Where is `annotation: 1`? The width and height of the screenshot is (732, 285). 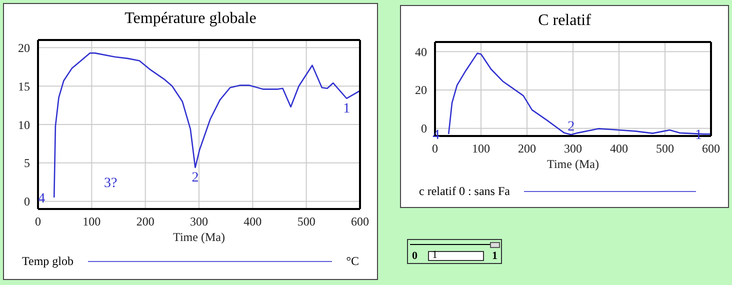 annotation: 1 is located at coordinates (346, 108).